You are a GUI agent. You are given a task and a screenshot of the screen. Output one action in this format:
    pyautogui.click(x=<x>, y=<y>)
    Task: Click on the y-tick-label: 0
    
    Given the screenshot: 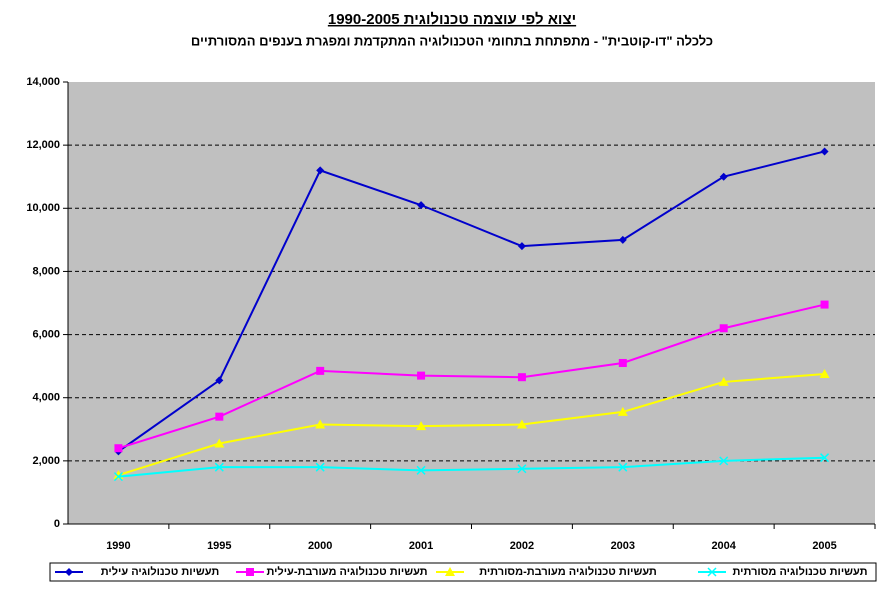 What is the action you would take?
    pyautogui.click(x=57, y=524)
    